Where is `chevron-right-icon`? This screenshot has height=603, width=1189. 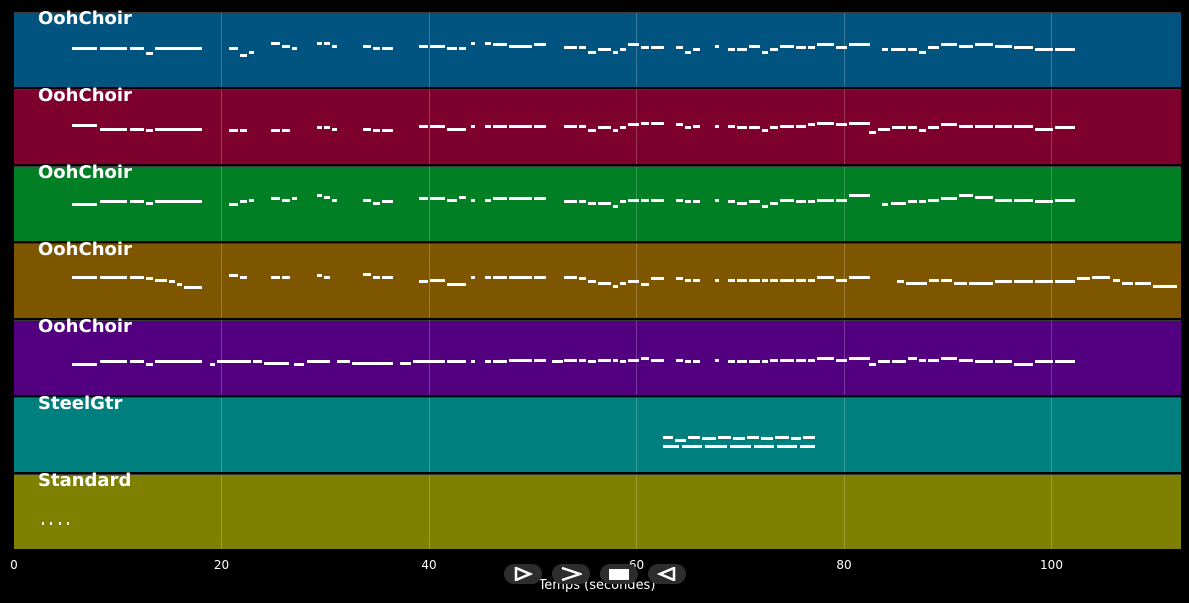 chevron-right-icon is located at coordinates (571, 574).